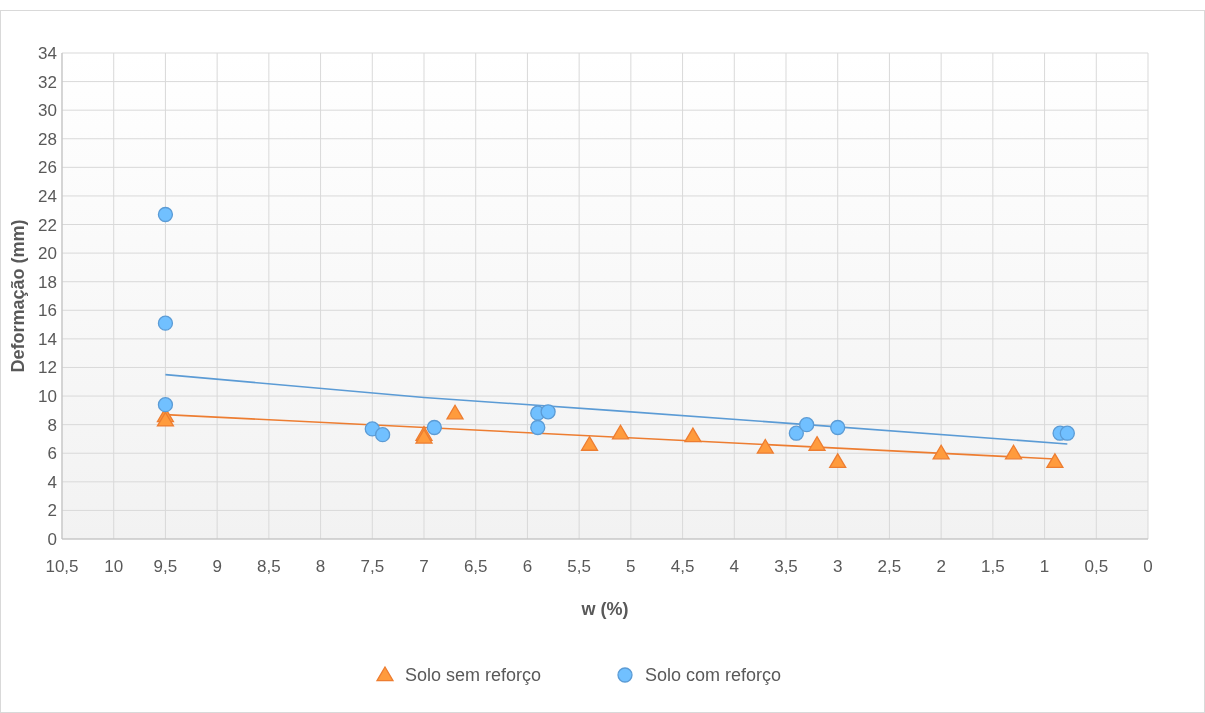  I want to click on x-tick-label: 4,5, so click(682, 566).